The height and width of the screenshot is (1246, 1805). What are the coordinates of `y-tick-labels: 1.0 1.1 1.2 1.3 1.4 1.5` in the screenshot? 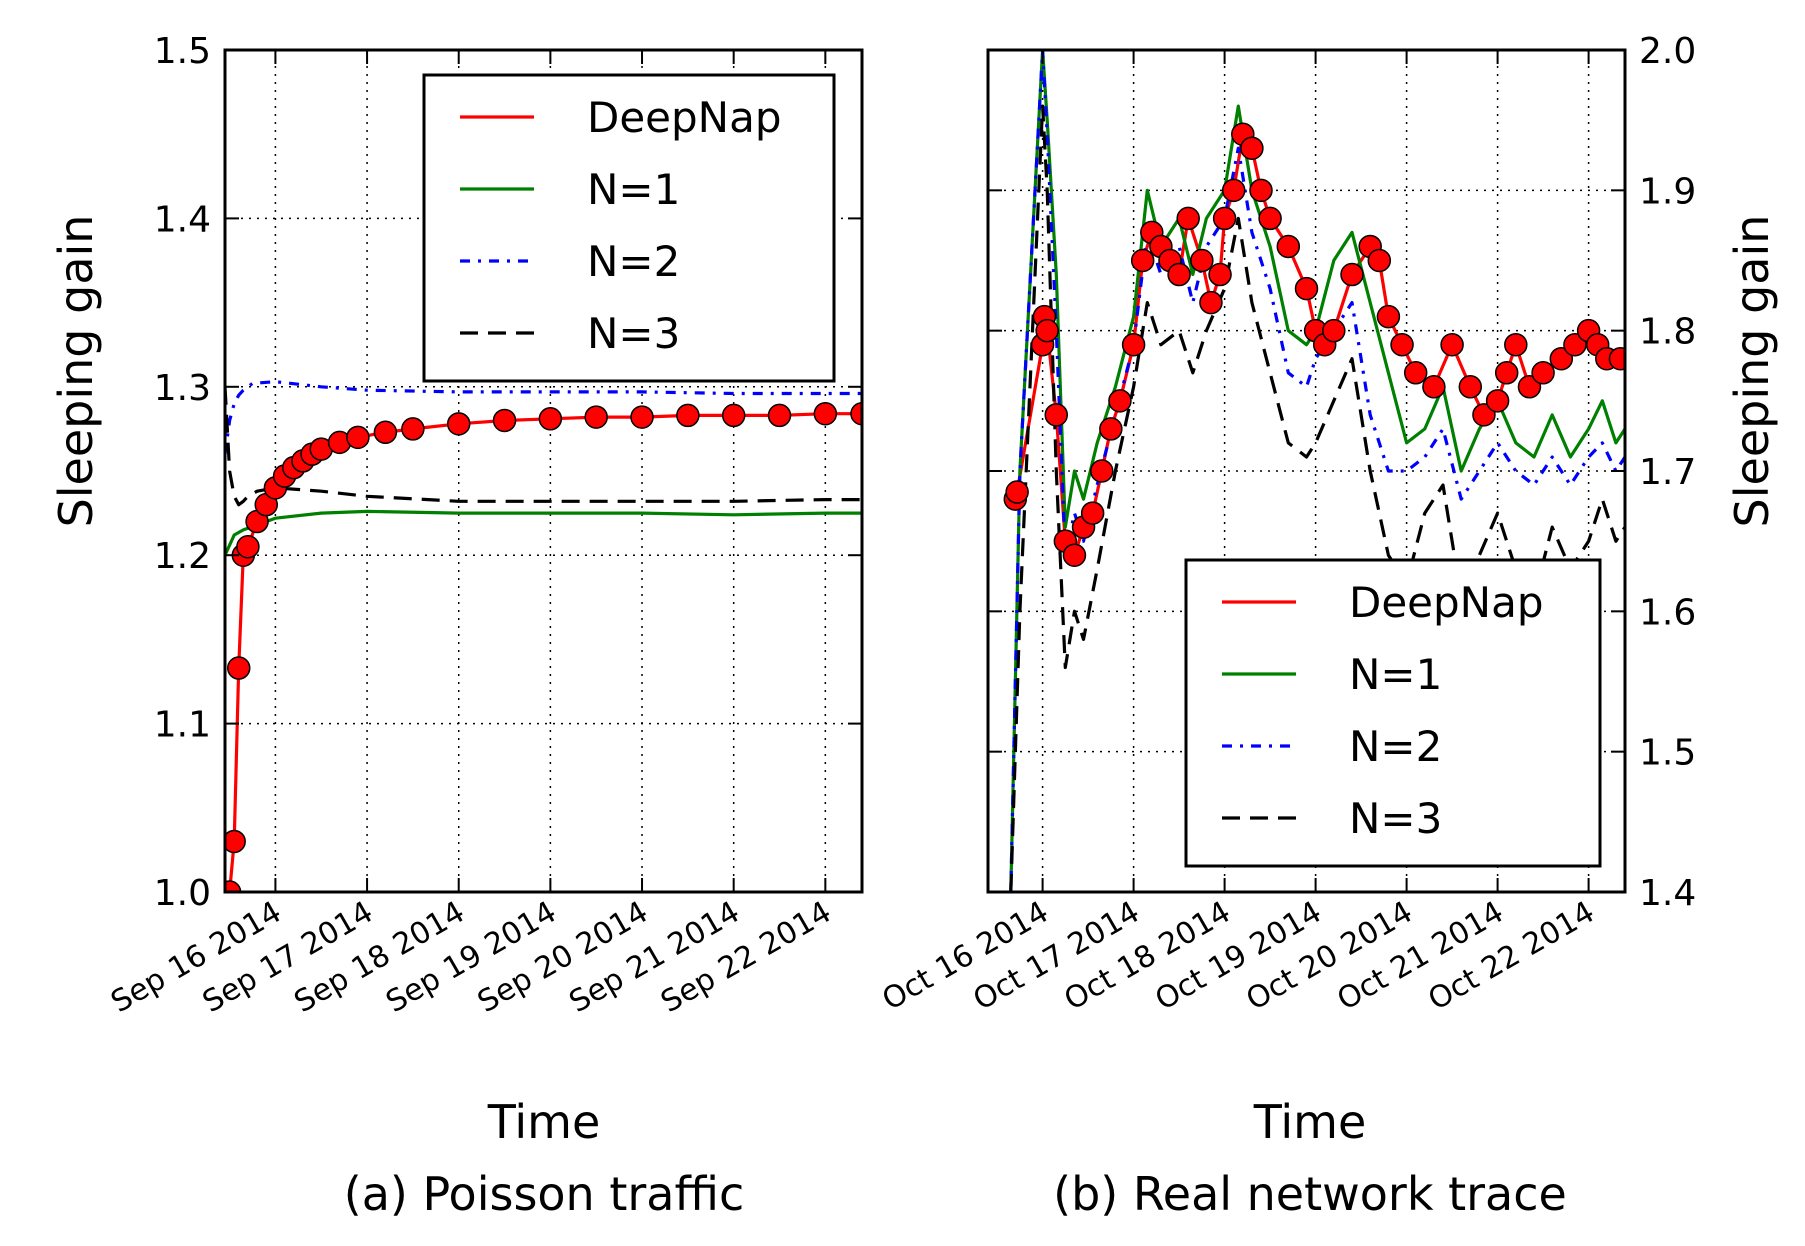 It's located at (182, 472).